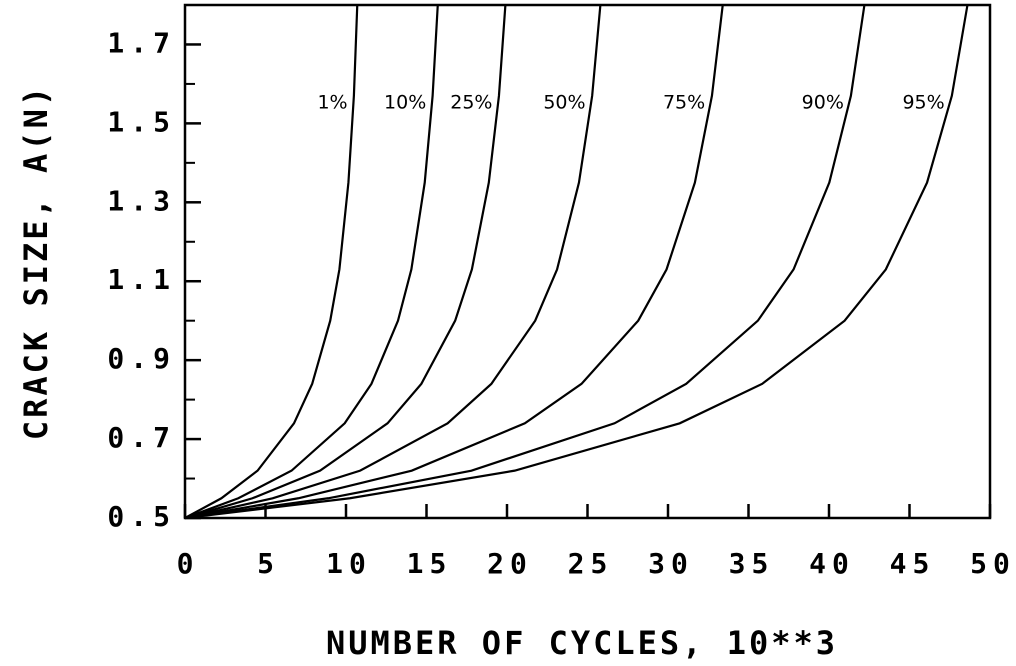 The width and height of the screenshot is (1016, 666). What do you see at coordinates (141, 358) in the screenshot?
I see `y-tick-label: 0.9` at bounding box center [141, 358].